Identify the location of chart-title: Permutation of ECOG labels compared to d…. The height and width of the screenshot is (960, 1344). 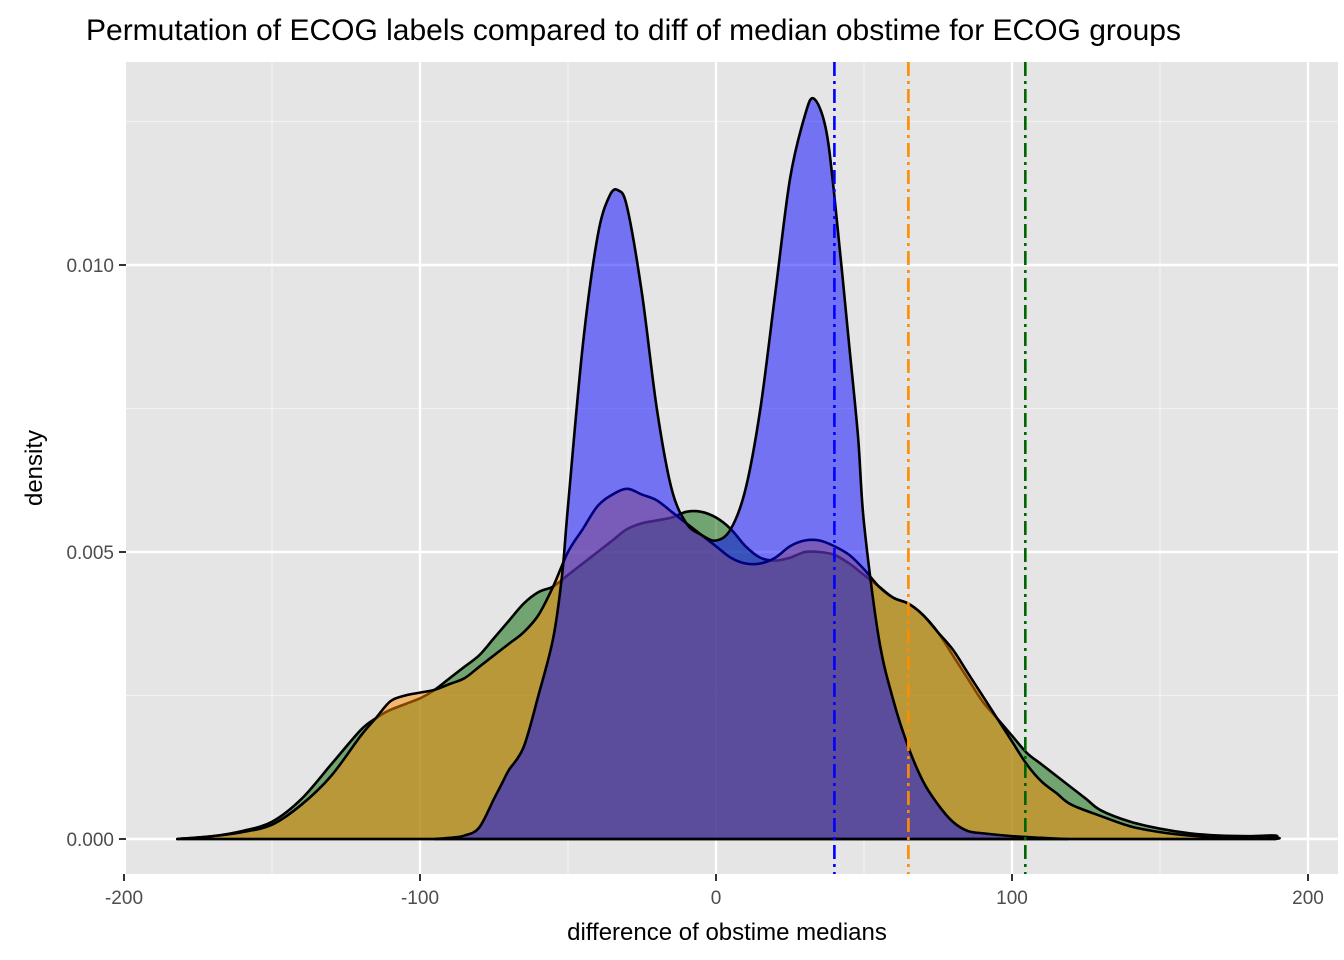
(633, 30).